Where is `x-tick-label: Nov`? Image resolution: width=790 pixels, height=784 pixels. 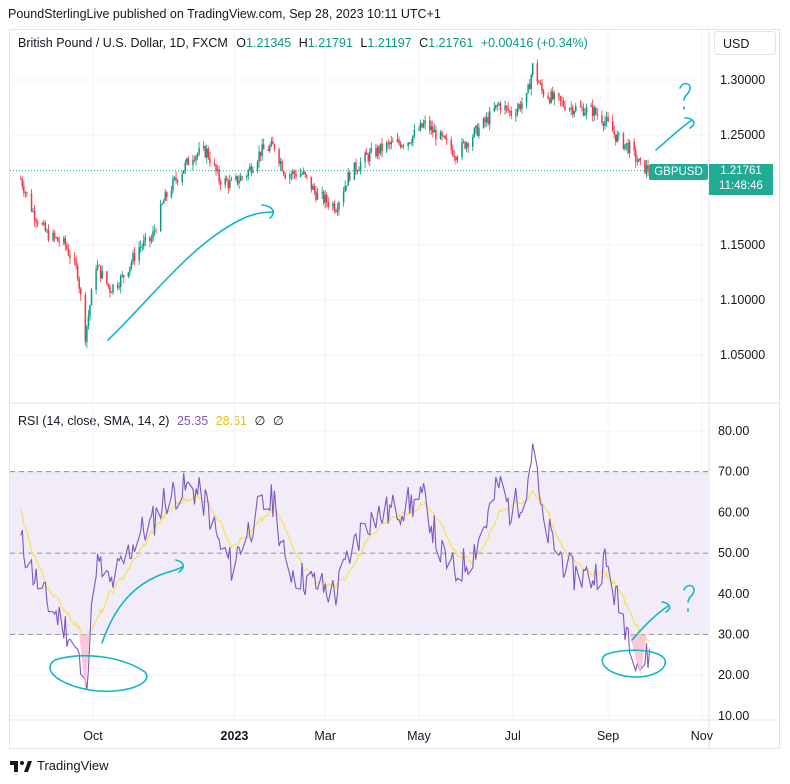 x-tick-label: Nov is located at coordinates (702, 736).